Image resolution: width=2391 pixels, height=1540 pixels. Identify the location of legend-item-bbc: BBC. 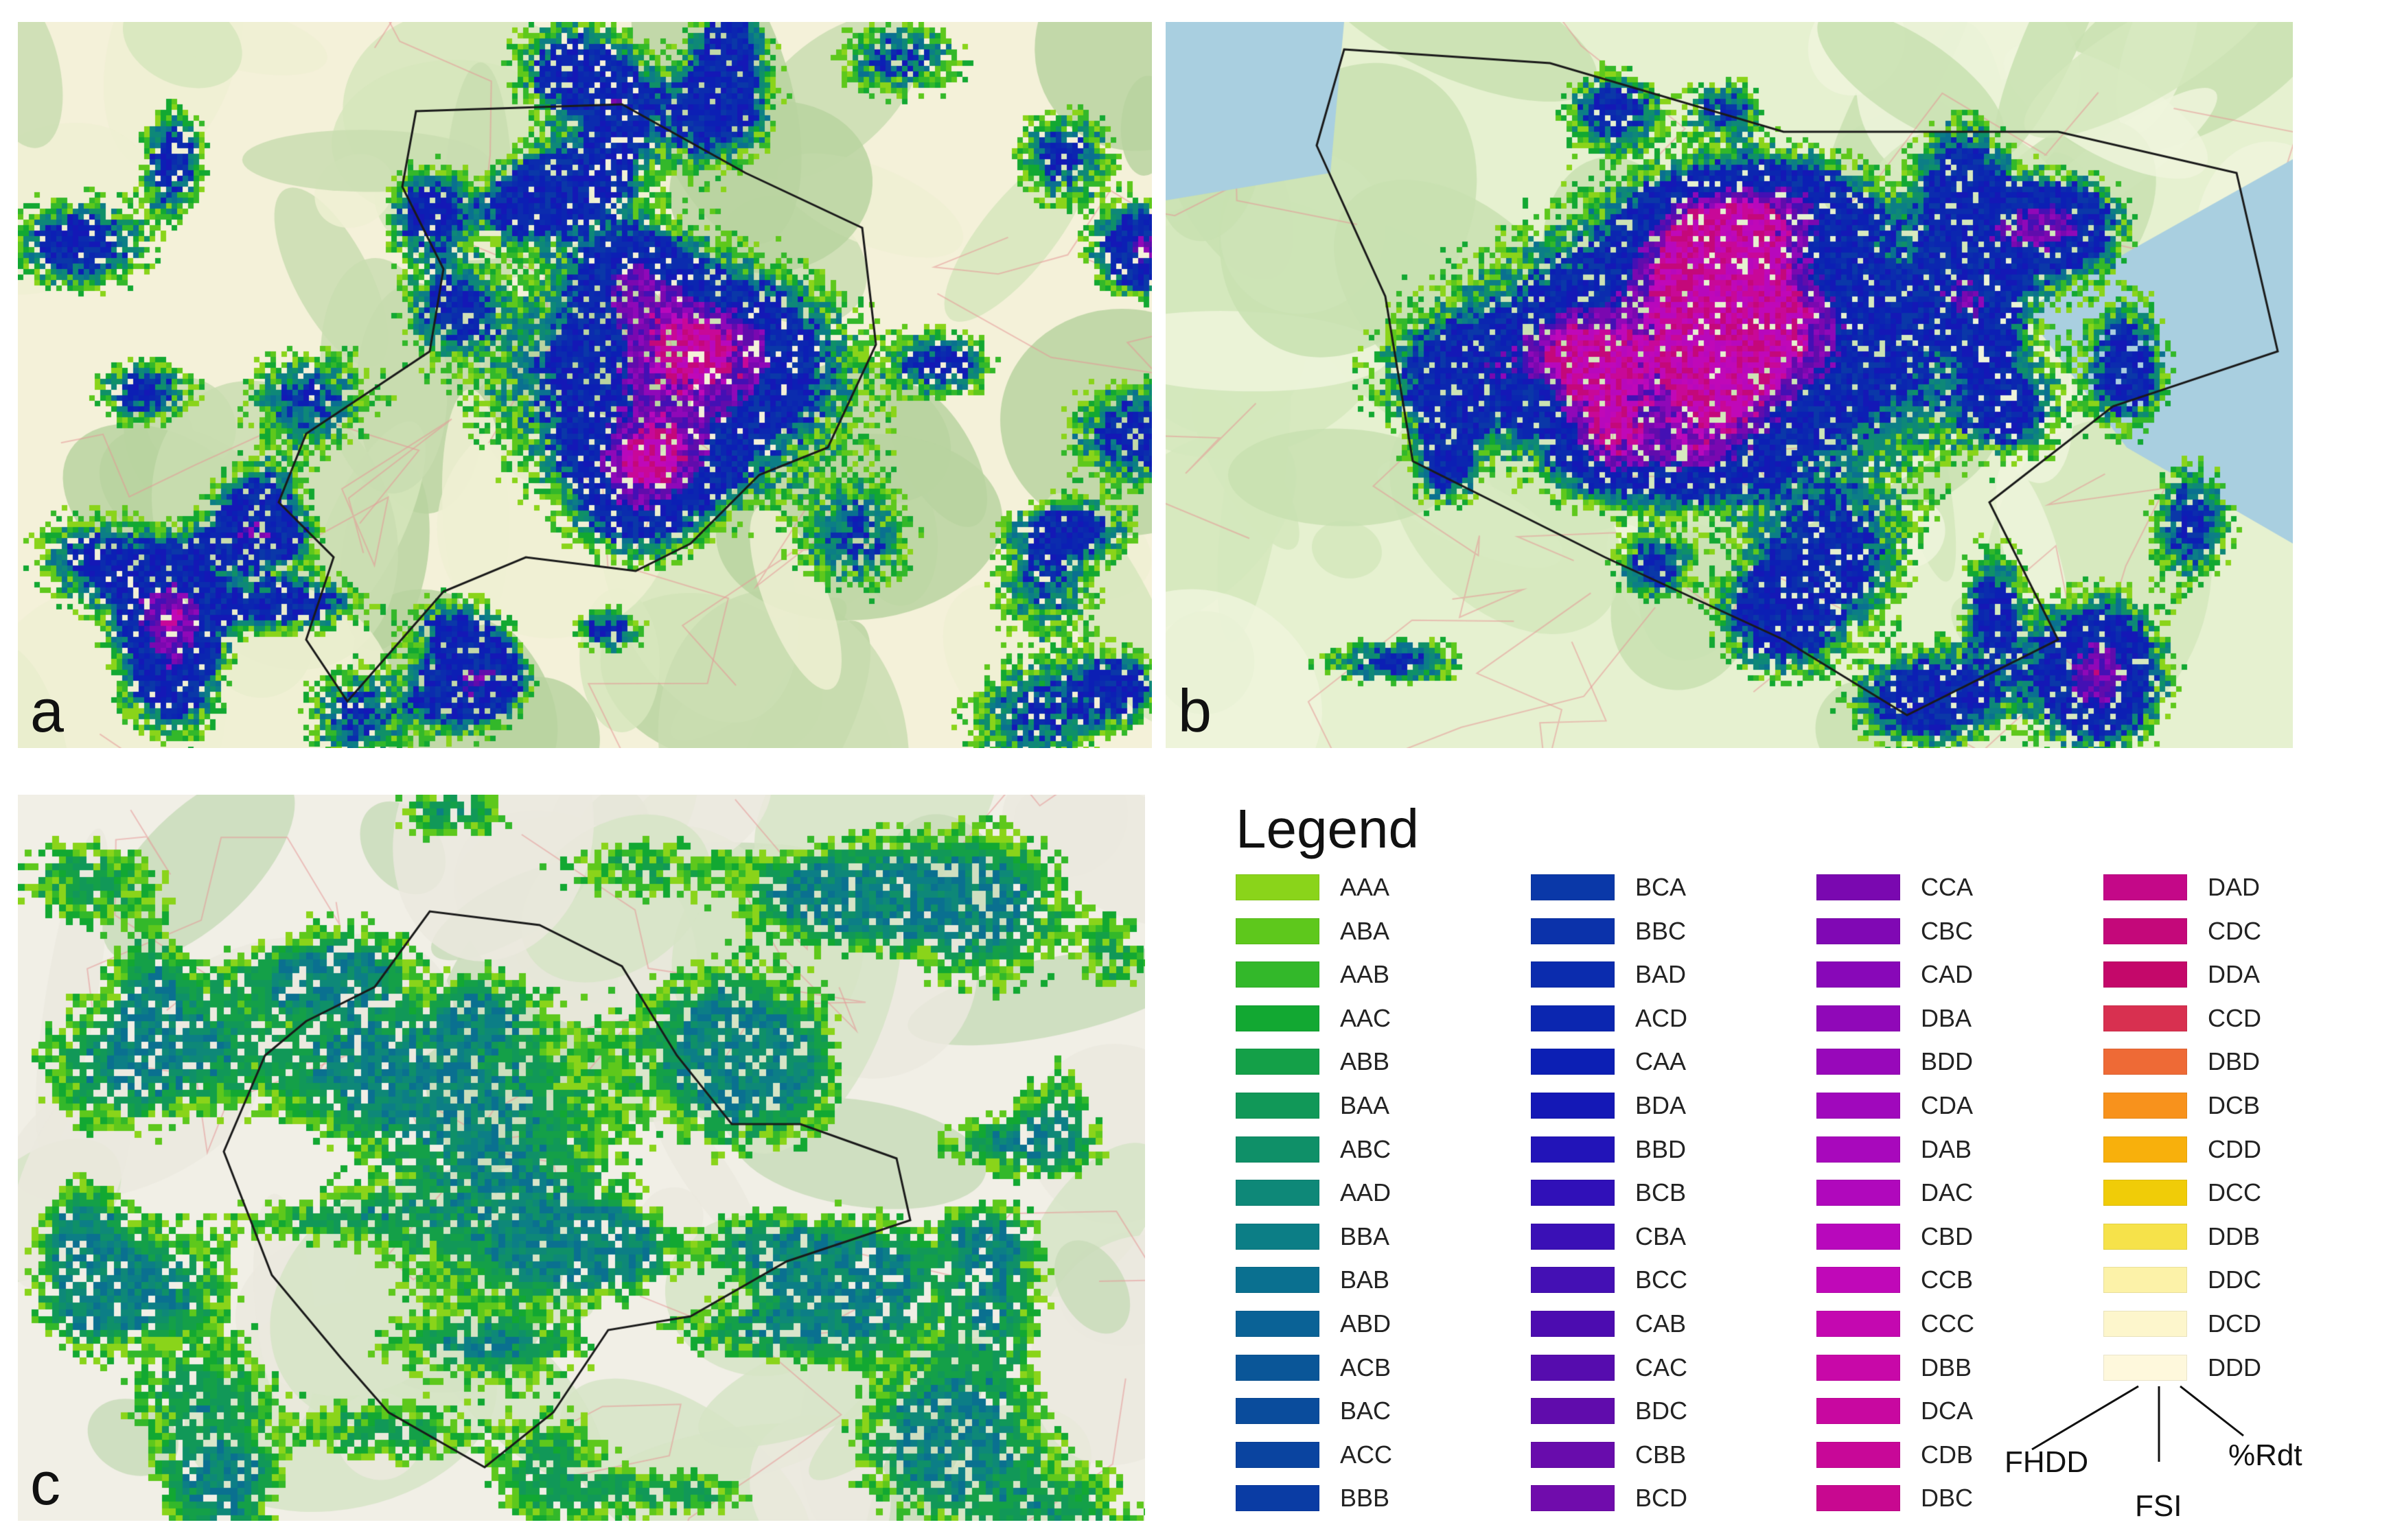
(1637, 929).